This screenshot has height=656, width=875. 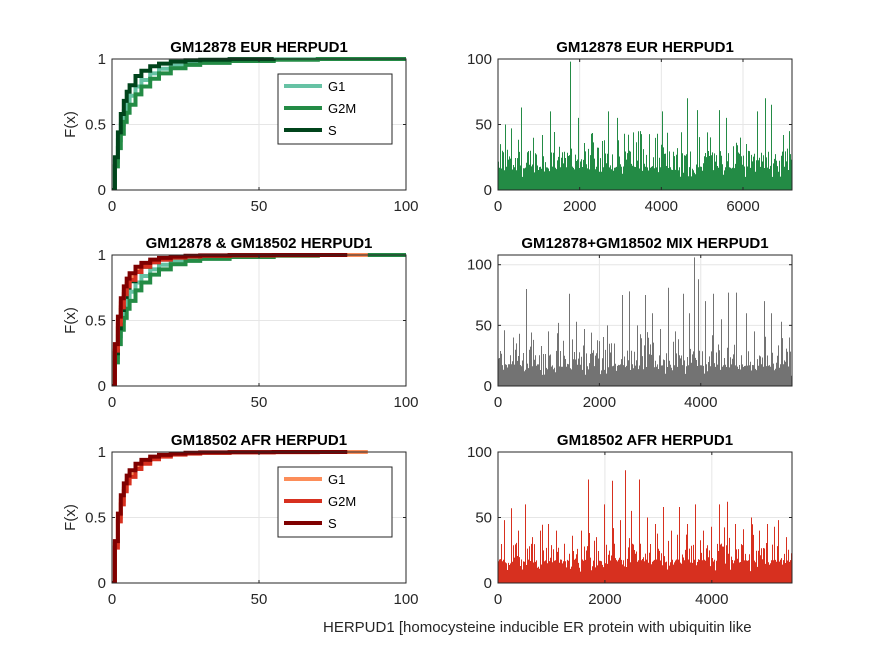 What do you see at coordinates (194, 123) in the screenshot?
I see `ecdf-line-s` at bounding box center [194, 123].